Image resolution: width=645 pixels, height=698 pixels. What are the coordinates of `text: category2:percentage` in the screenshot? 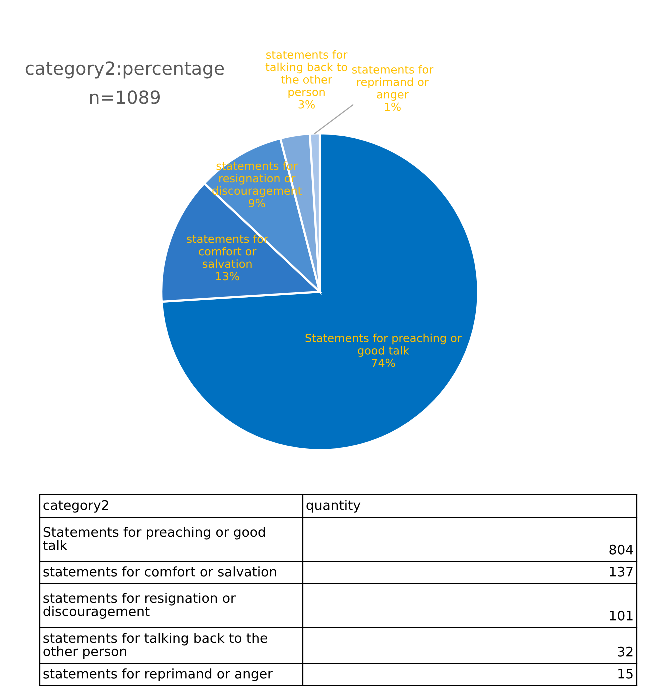 It's located at (125, 70).